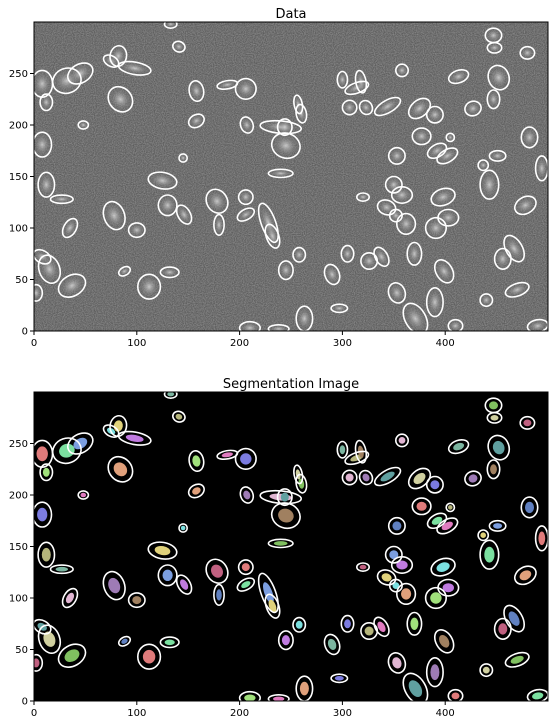 Image resolution: width=555 pixels, height=726 pixels. Describe the element at coordinates (21, 573) in the screenshot. I see `segmentation-y-axis: 0 50 100 150 200 250` at that location.